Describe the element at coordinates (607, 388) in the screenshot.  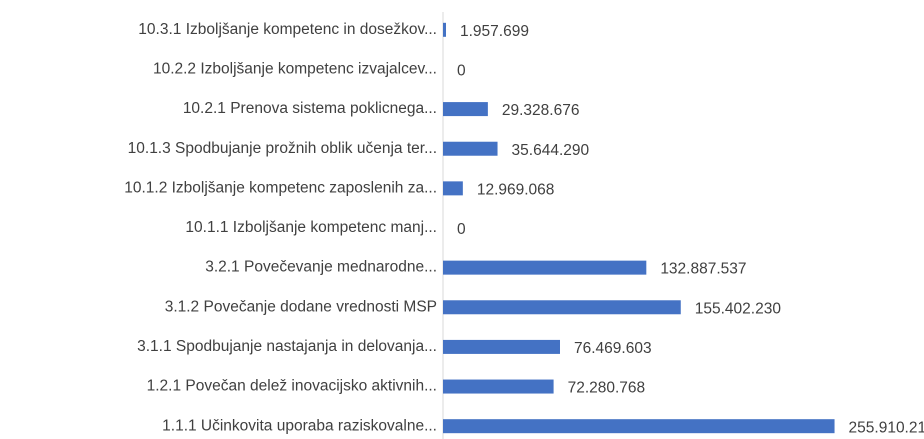
I see `data-label: 72.280.768` at that location.